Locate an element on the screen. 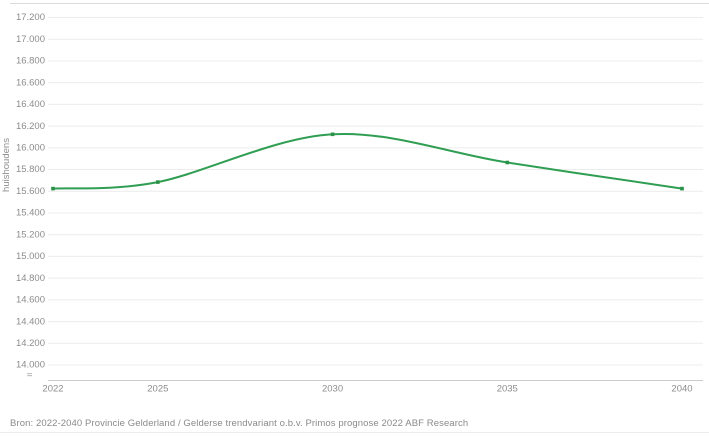 This screenshot has height=436, width=709. y-axis-tick-label: 16.800 is located at coordinates (30, 61).